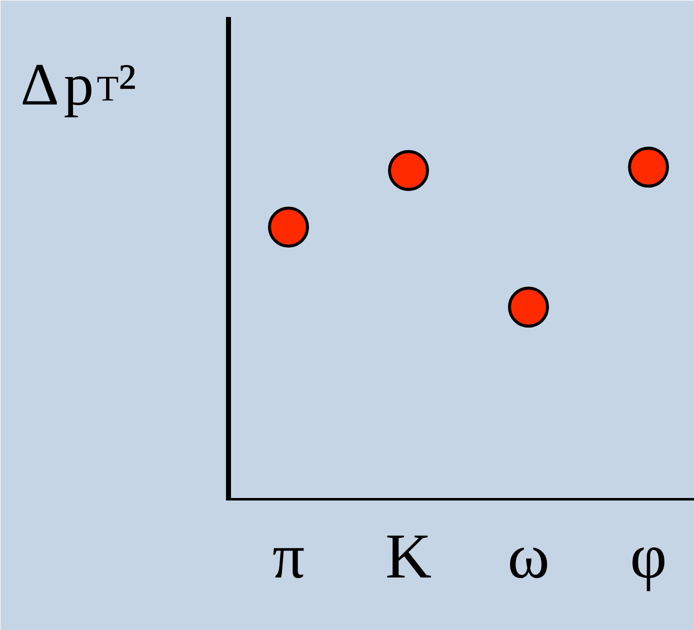  Describe the element at coordinates (408, 556) in the screenshot. I see `x-tick-label: K` at that location.